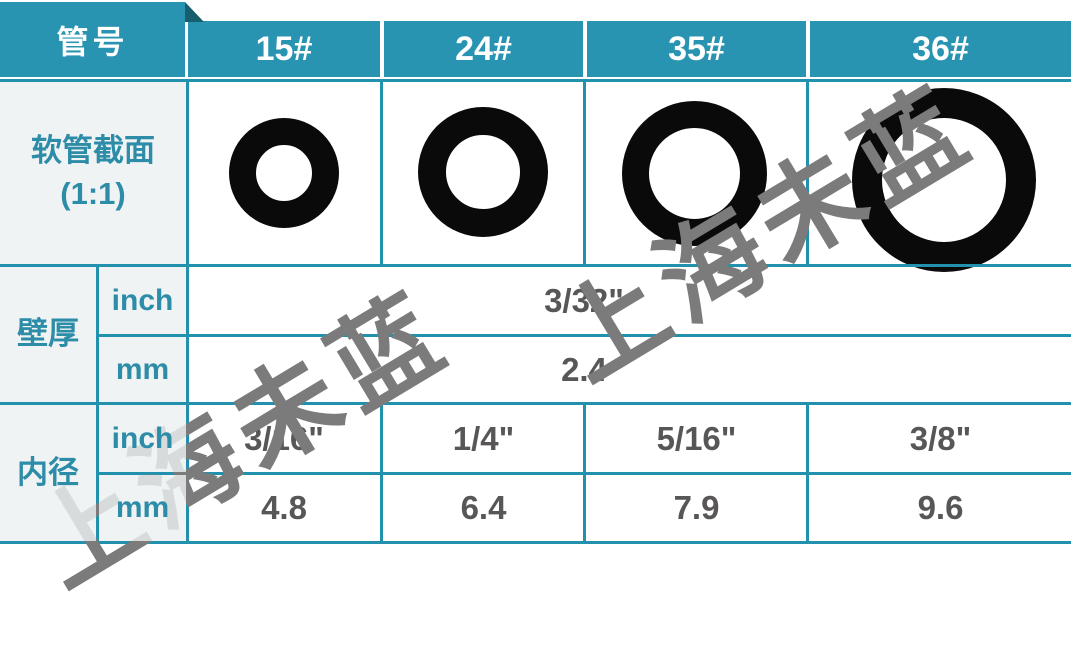 This screenshot has height=648, width=1071. Describe the element at coordinates (696, 49) in the screenshot. I see `column-header-35: 35#` at that location.